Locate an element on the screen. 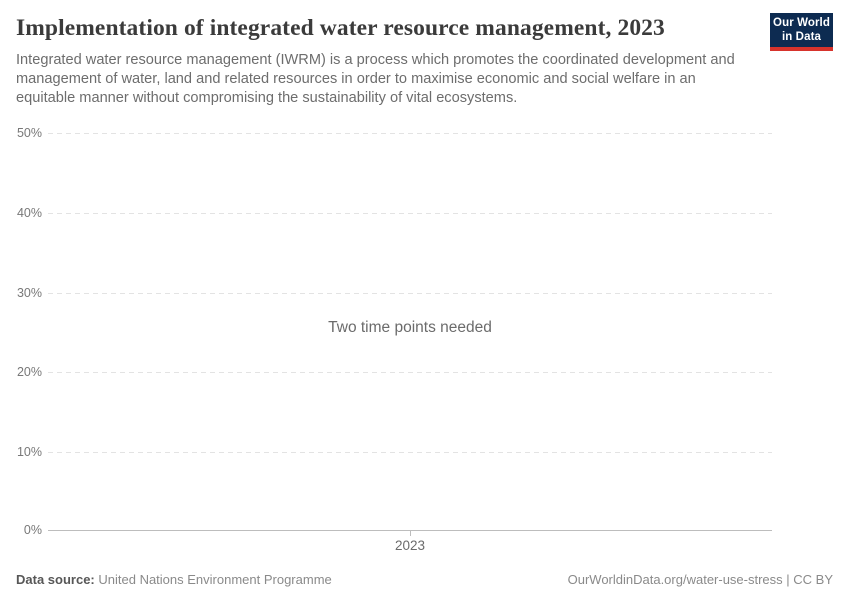 Image resolution: width=850 pixels, height=600 pixels. data-source-value: United Nations Environment Programme is located at coordinates (215, 579).